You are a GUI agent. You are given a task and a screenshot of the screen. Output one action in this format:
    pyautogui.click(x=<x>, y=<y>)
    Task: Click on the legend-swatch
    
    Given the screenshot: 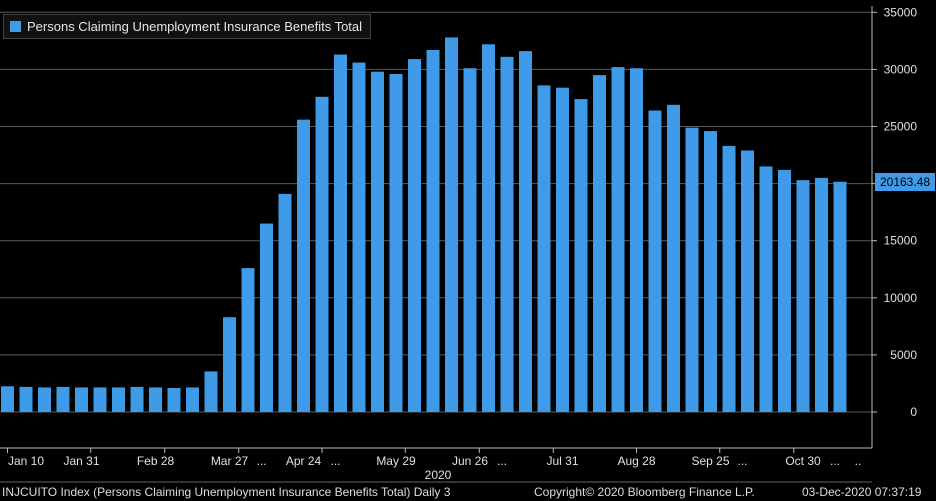 What is the action you would take?
    pyautogui.click(x=15, y=26)
    